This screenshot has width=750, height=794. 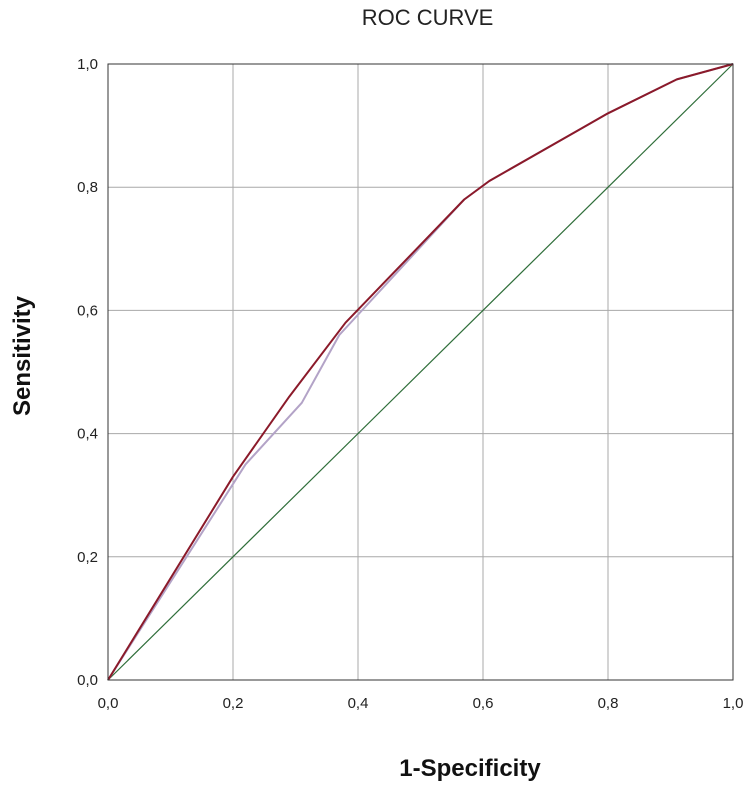 I want to click on chart-title: ROC CURVE, so click(x=427, y=17).